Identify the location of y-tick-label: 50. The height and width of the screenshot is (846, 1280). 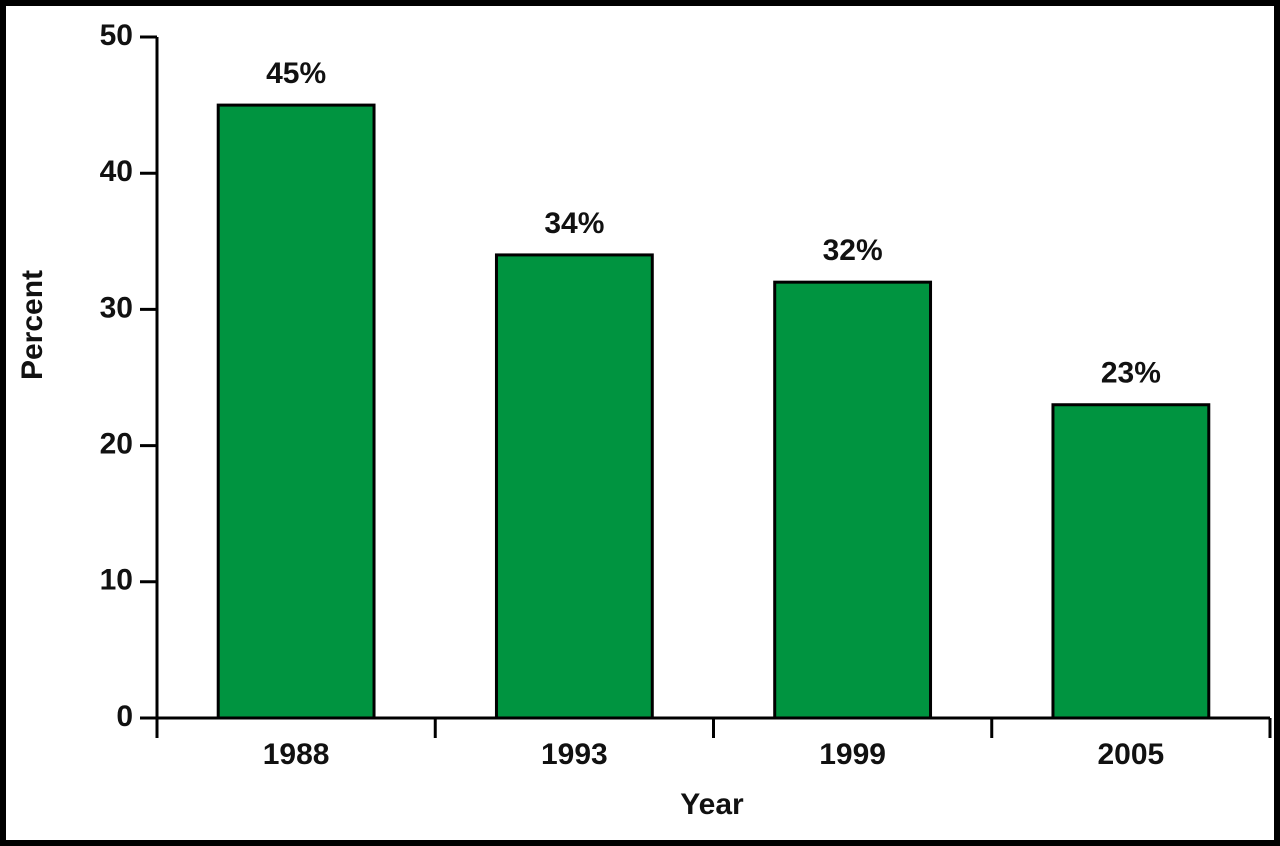
(116, 35).